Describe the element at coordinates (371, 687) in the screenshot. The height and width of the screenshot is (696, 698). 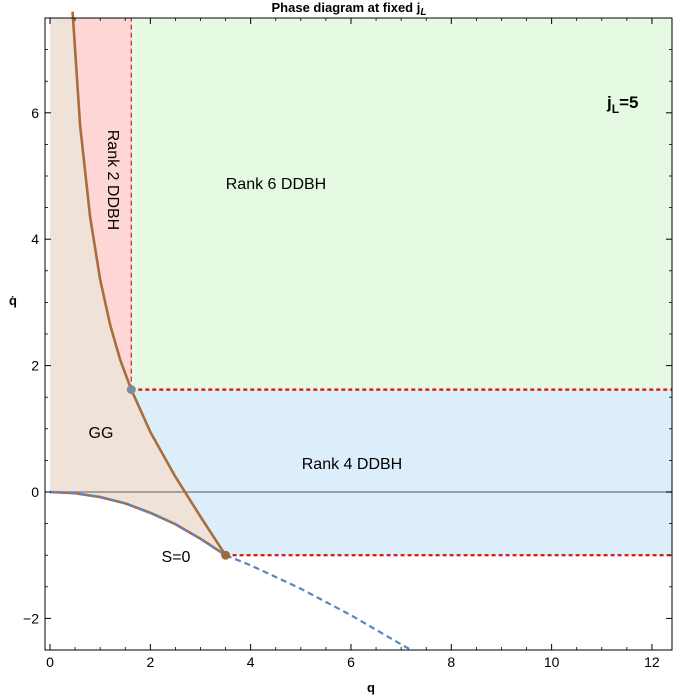
I see `x-axis-title: q` at that location.